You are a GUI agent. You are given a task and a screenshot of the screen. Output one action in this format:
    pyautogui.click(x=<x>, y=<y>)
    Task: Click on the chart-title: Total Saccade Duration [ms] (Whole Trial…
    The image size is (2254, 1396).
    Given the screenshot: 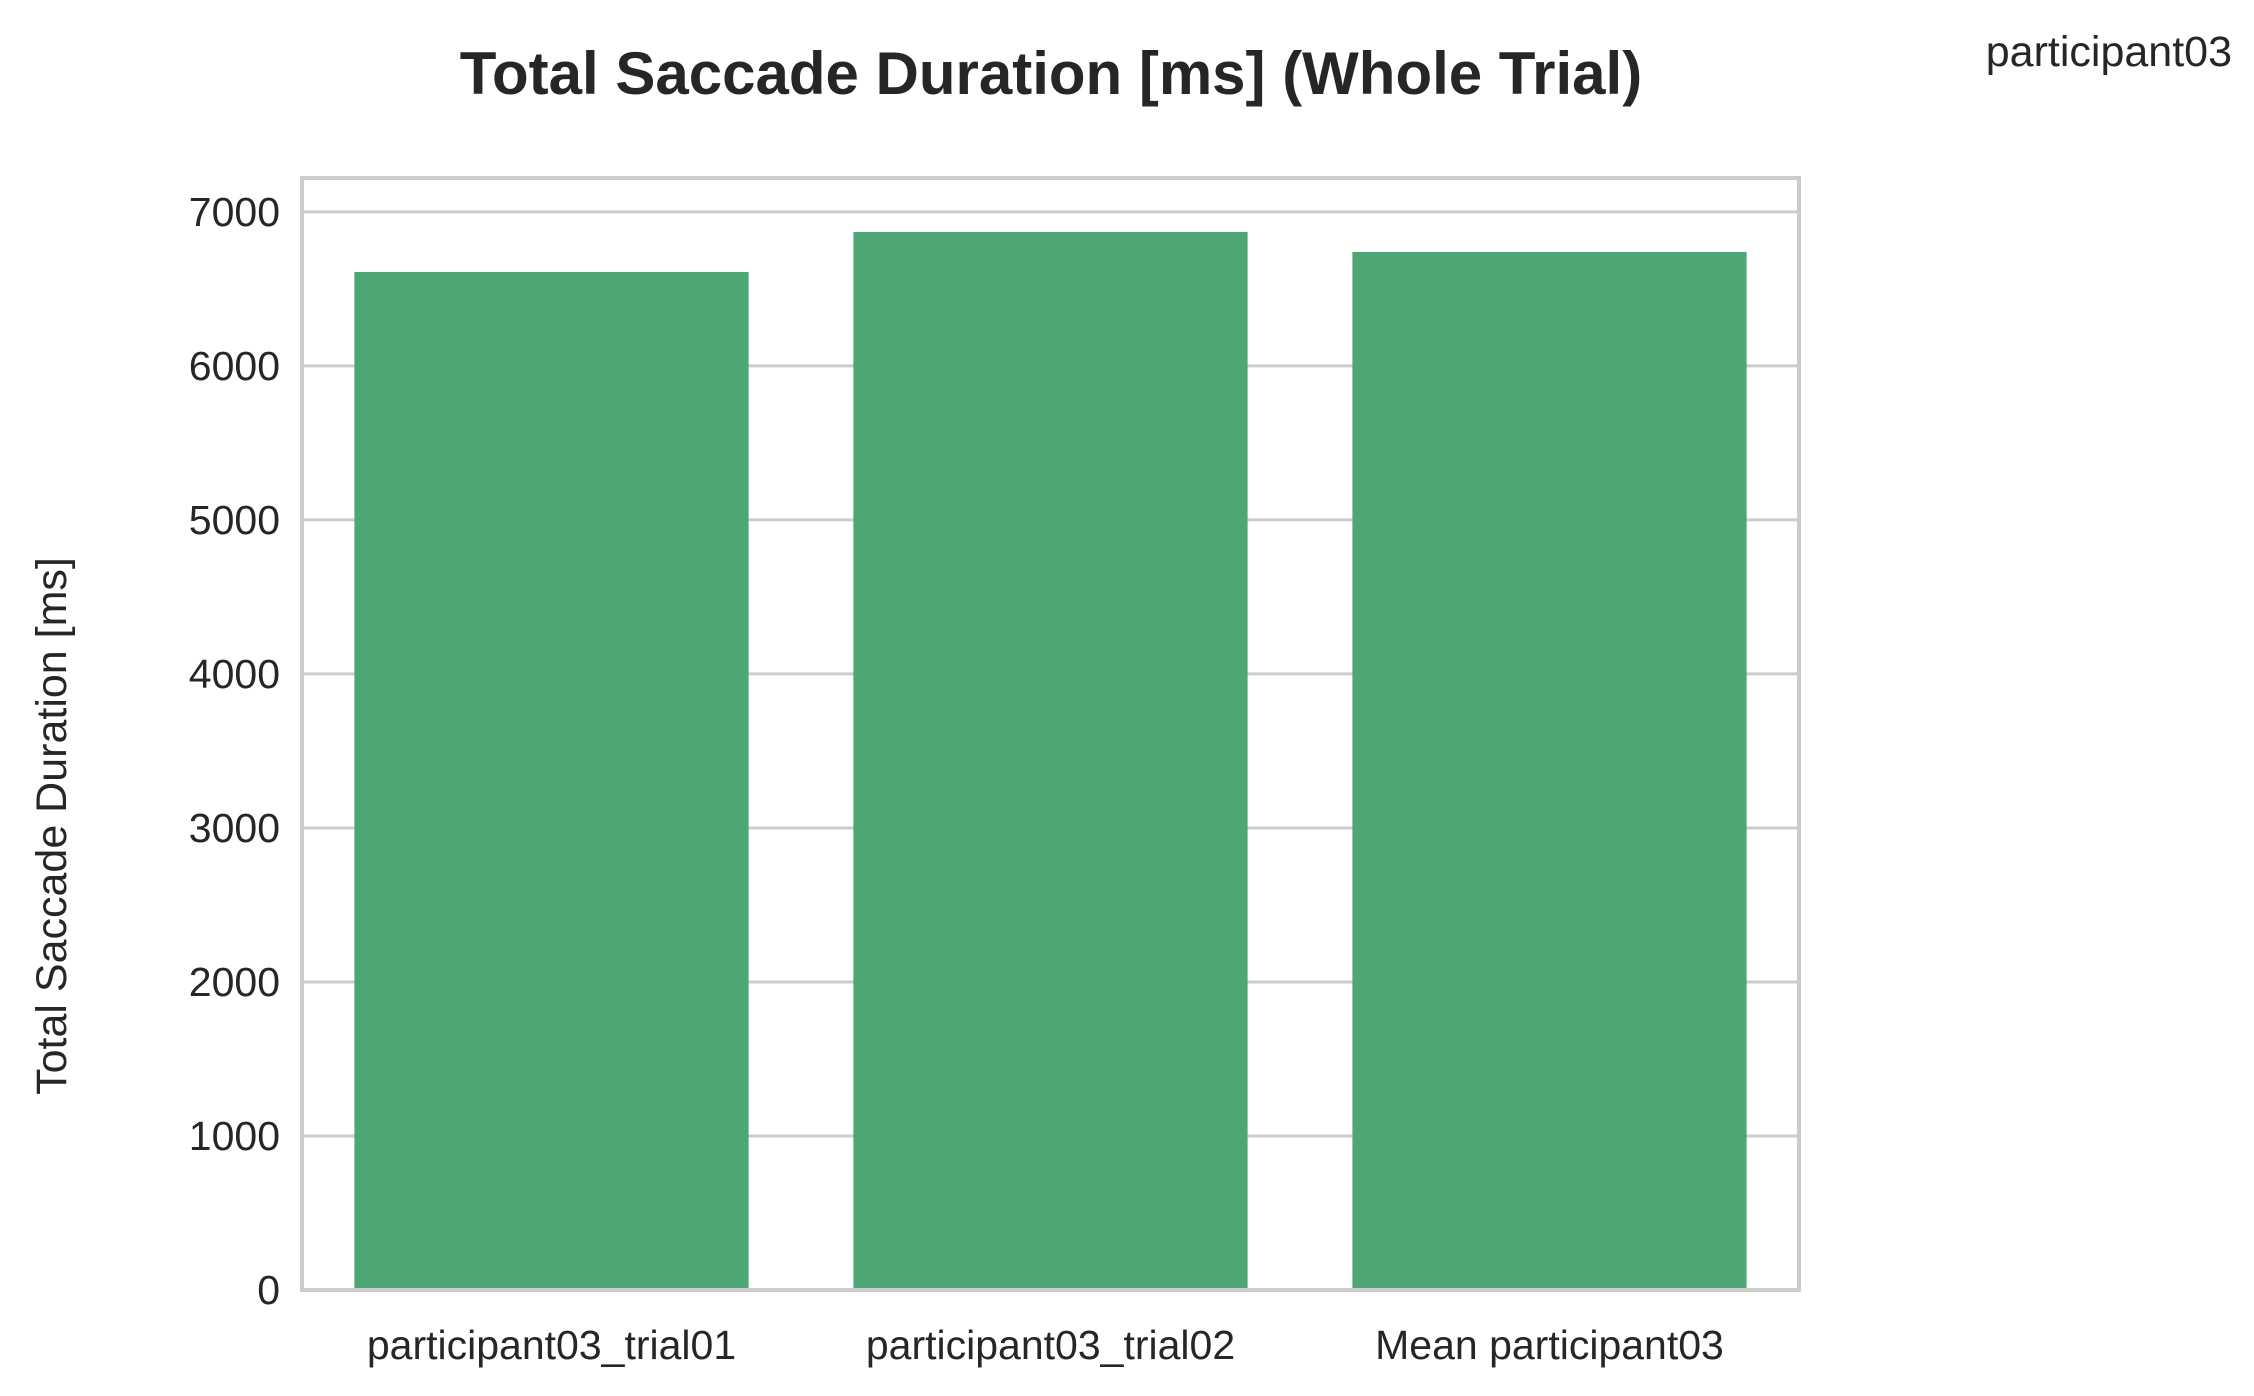 What is the action you would take?
    pyautogui.click(x=1051, y=73)
    